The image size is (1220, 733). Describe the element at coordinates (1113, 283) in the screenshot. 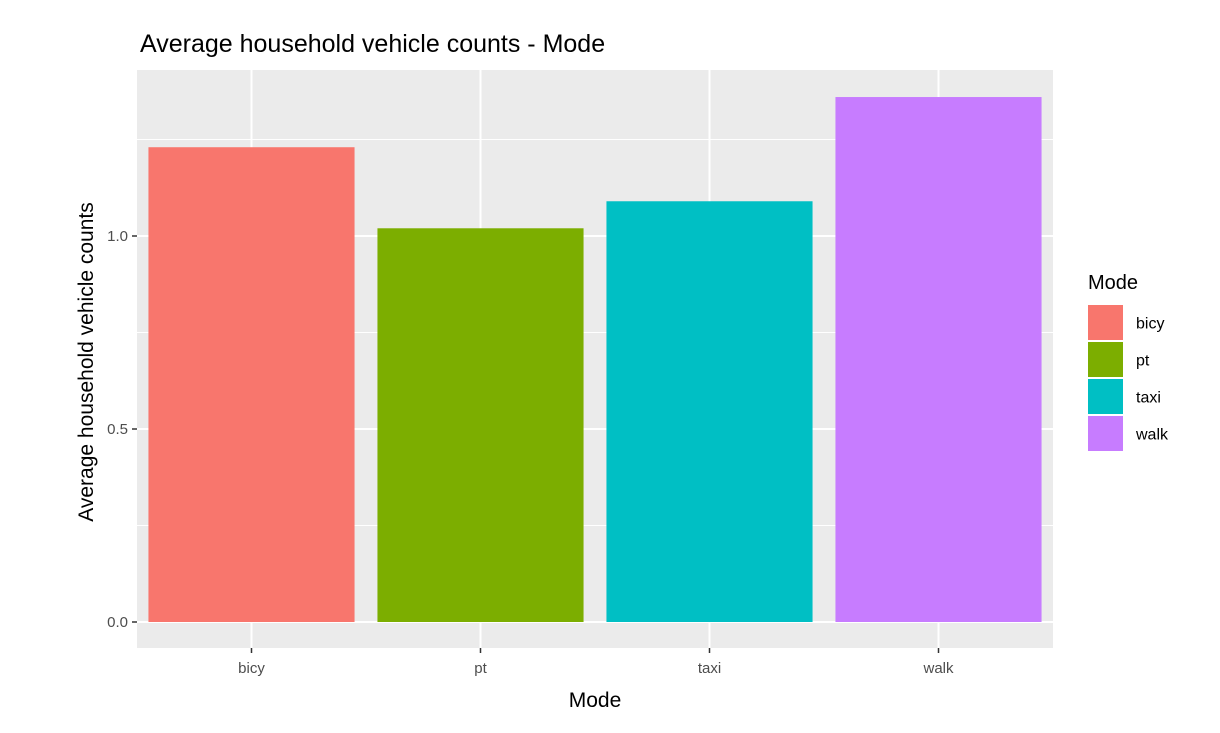

I see `legend-title: Mode` at that location.